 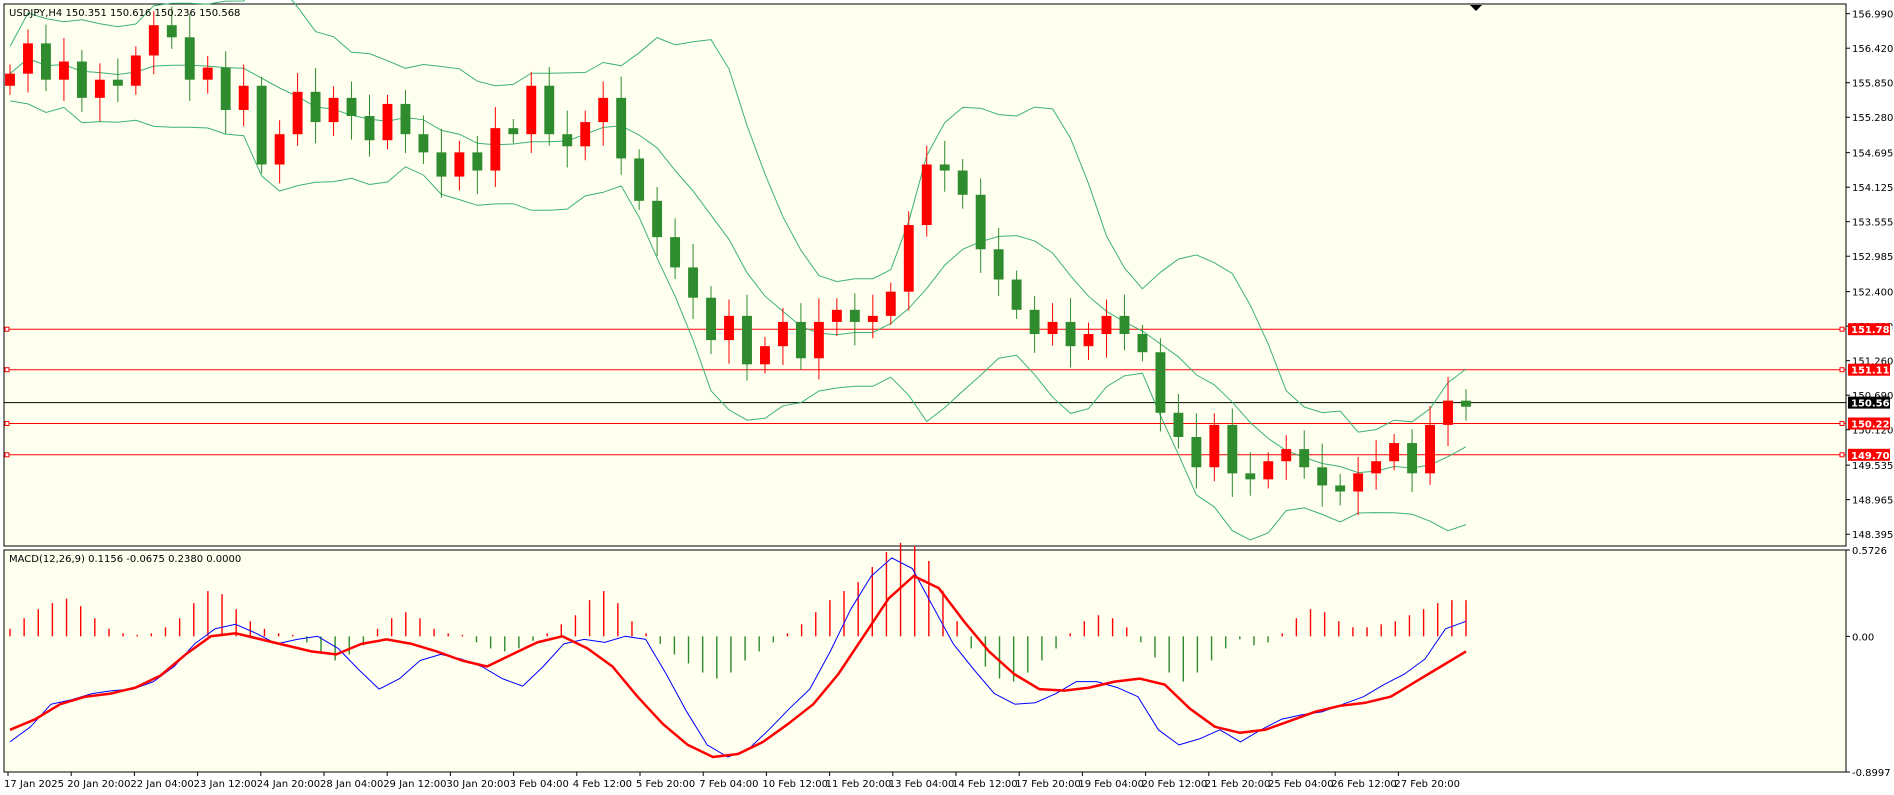 What do you see at coordinates (665, 784) in the screenshot?
I see `time-tick-label: 5 Feb 20:00` at bounding box center [665, 784].